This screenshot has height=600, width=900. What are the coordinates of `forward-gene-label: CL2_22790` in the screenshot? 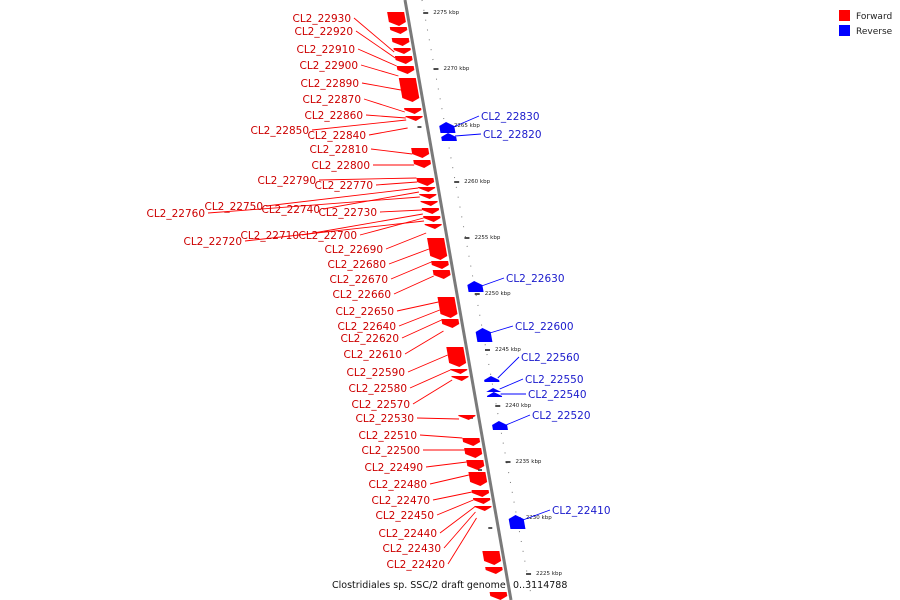 It's located at (286, 181).